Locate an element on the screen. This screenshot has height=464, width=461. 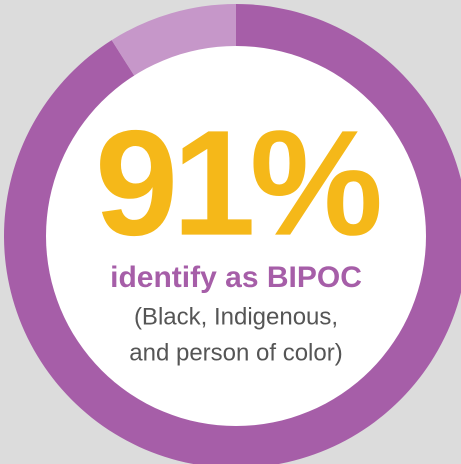
subtitle-line: and person of color) is located at coordinates (235, 352).